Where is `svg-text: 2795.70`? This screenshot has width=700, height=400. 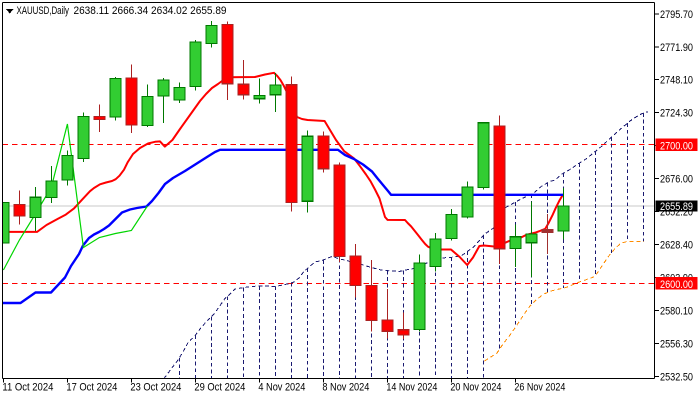
svg-text: 2795.70 is located at coordinates (676, 15).